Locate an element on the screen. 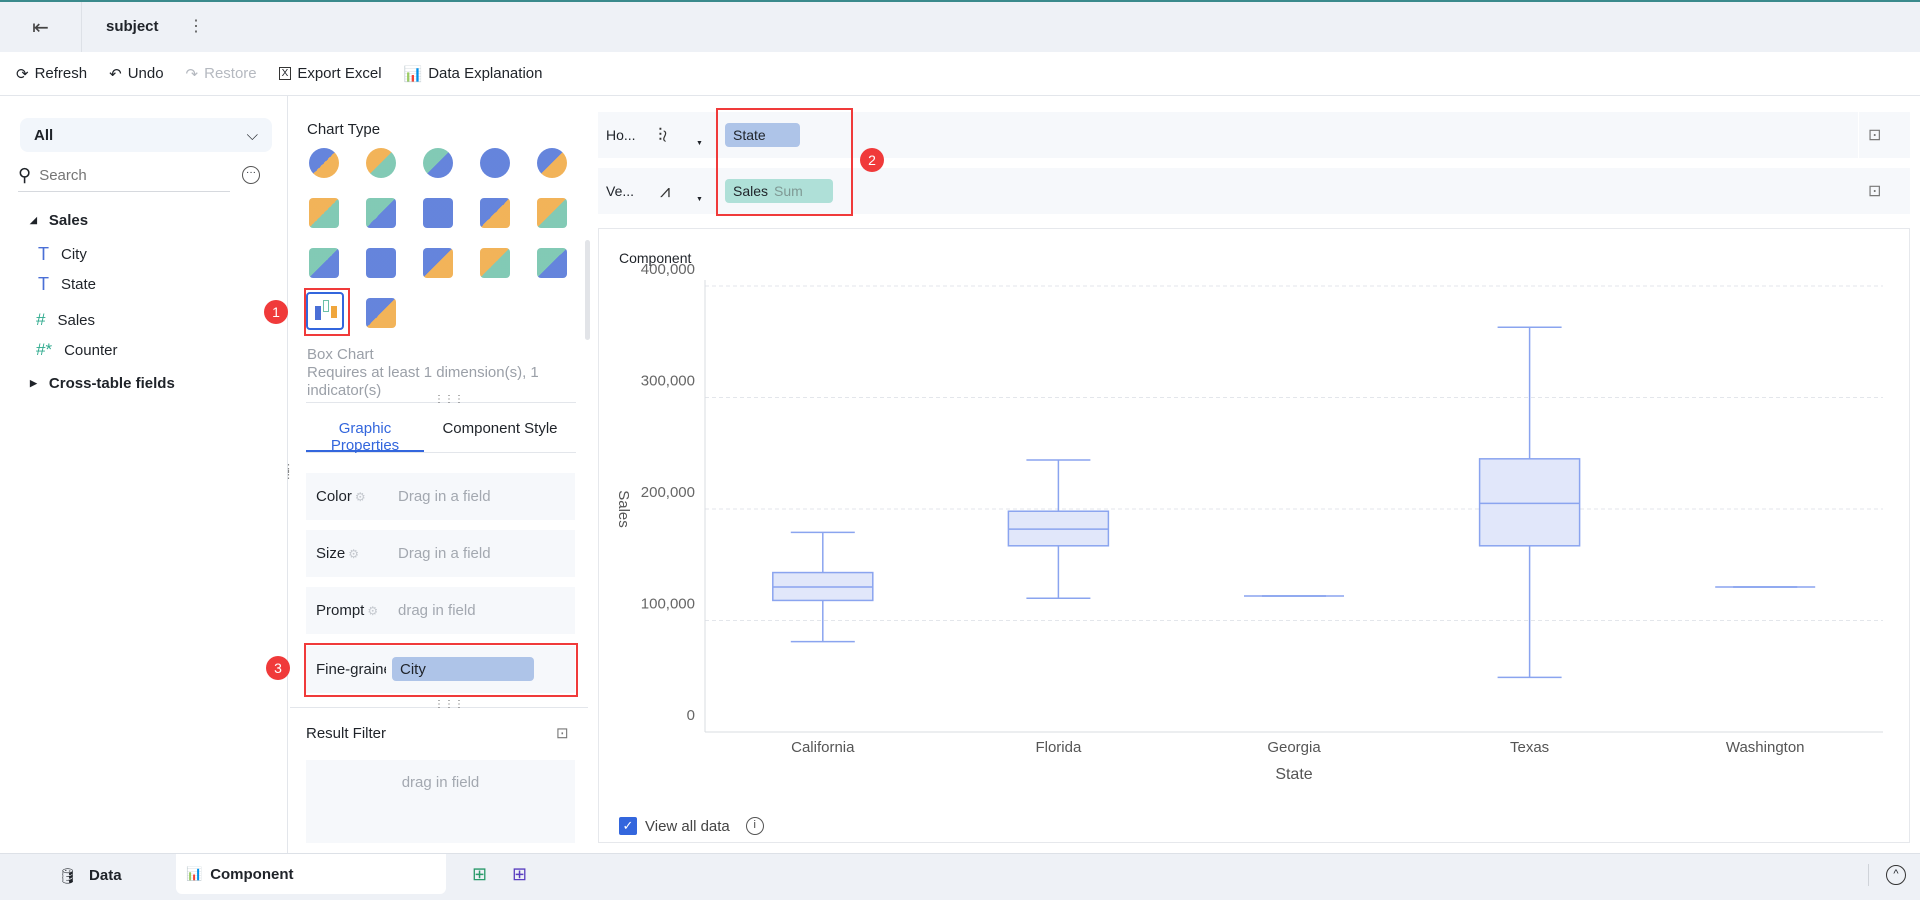  color-drop-zone: Color ⚙ Drag in a field is located at coordinates (440, 496).